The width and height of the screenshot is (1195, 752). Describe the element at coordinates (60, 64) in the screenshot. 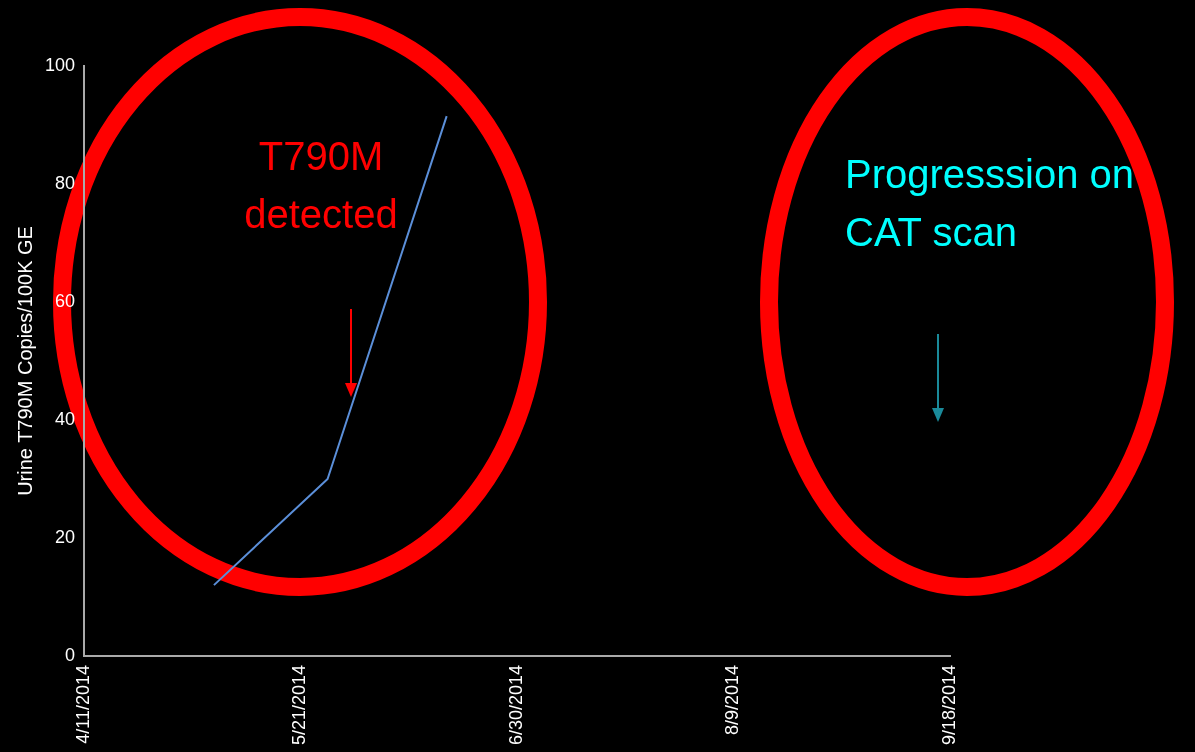

I see `y-tick-label: 100` at that location.